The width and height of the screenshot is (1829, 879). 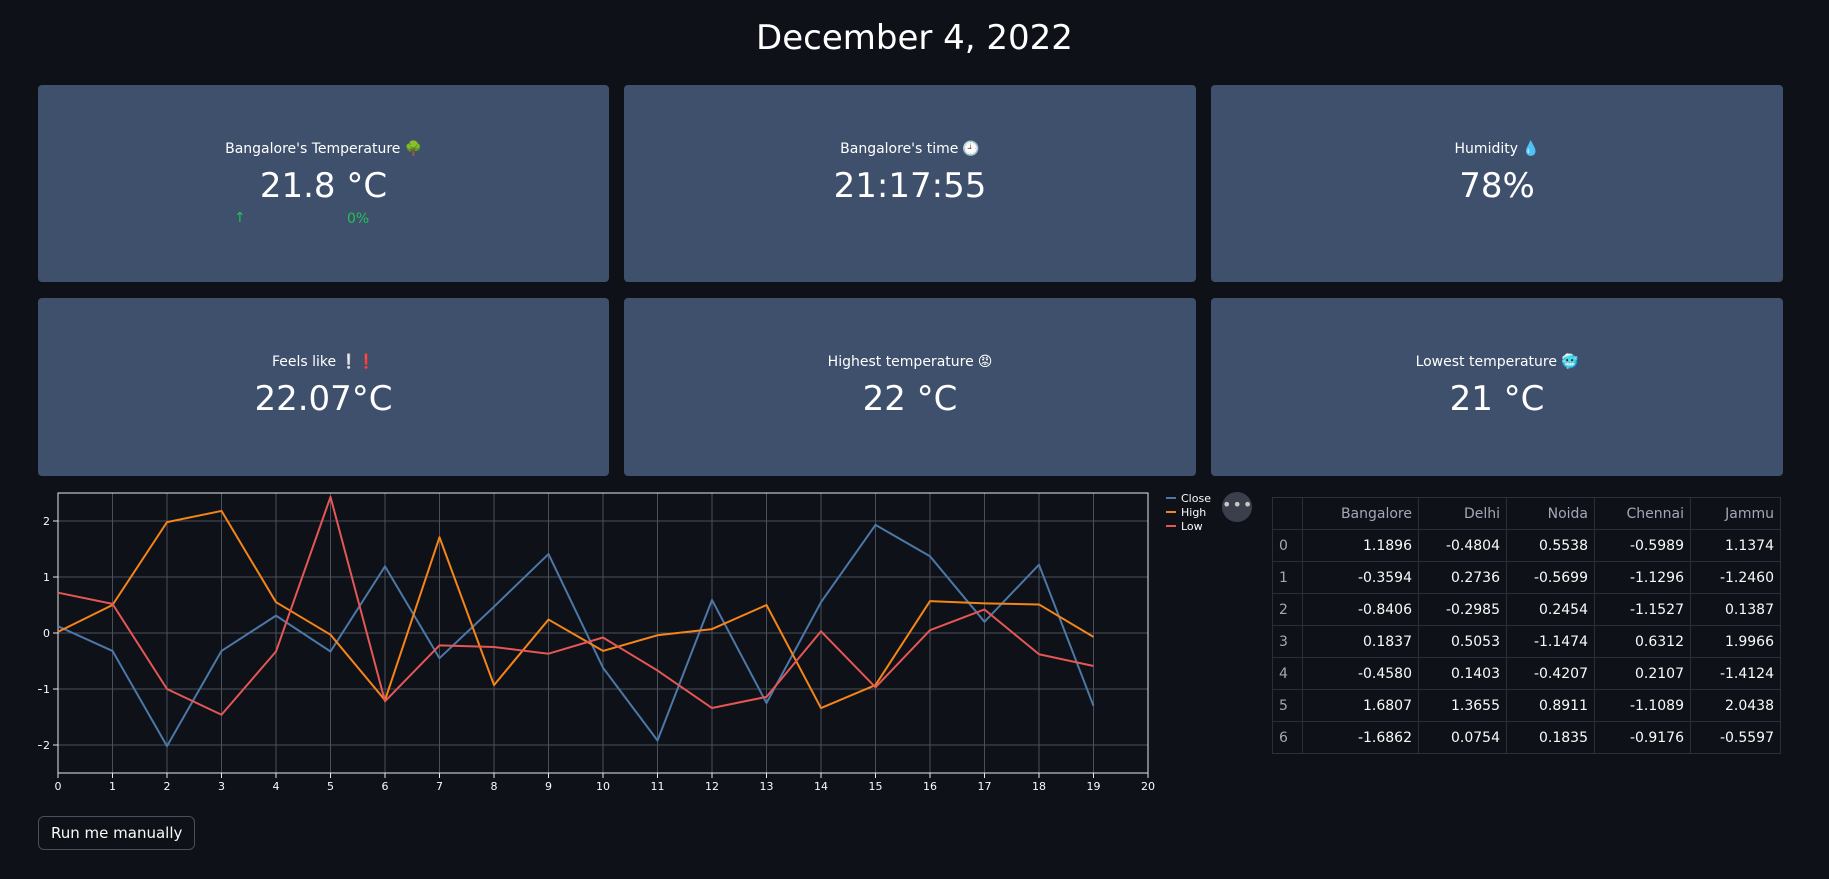 What do you see at coordinates (1642, 513) in the screenshot?
I see `table-column-header: Chennai` at bounding box center [1642, 513].